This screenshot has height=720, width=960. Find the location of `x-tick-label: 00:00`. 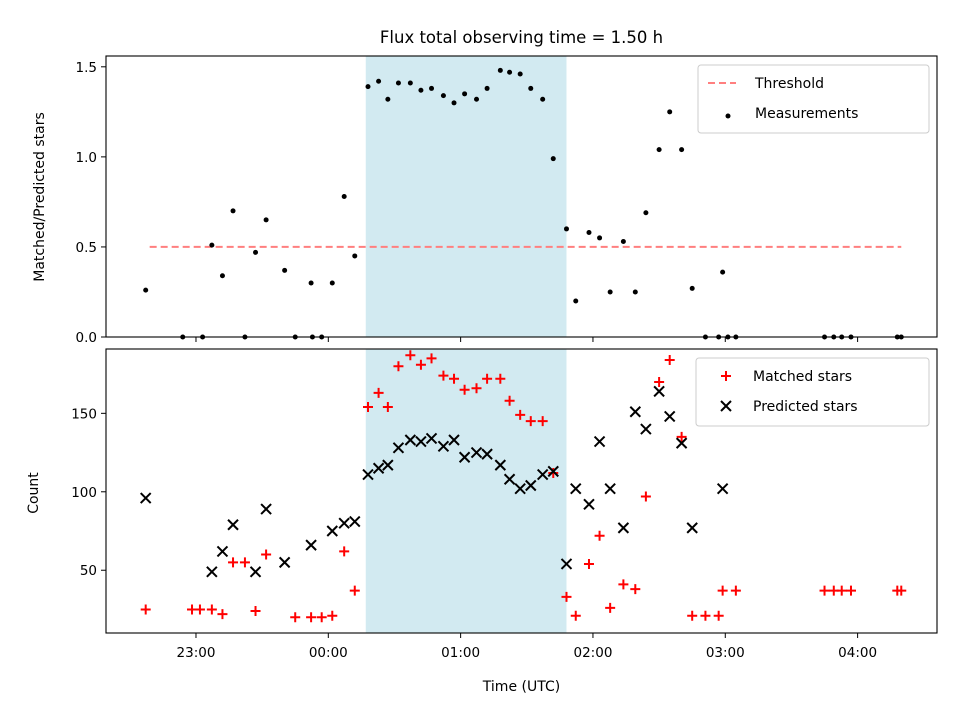

x-tick-label: 00:00 is located at coordinates (328, 653).